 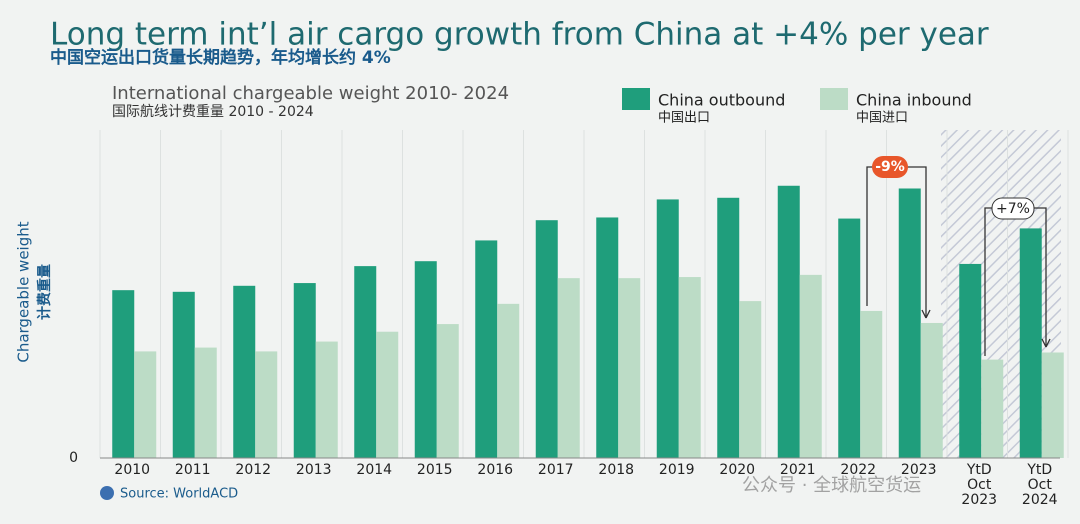 I want to click on x-tick-label: 2022, so click(x=858, y=470).